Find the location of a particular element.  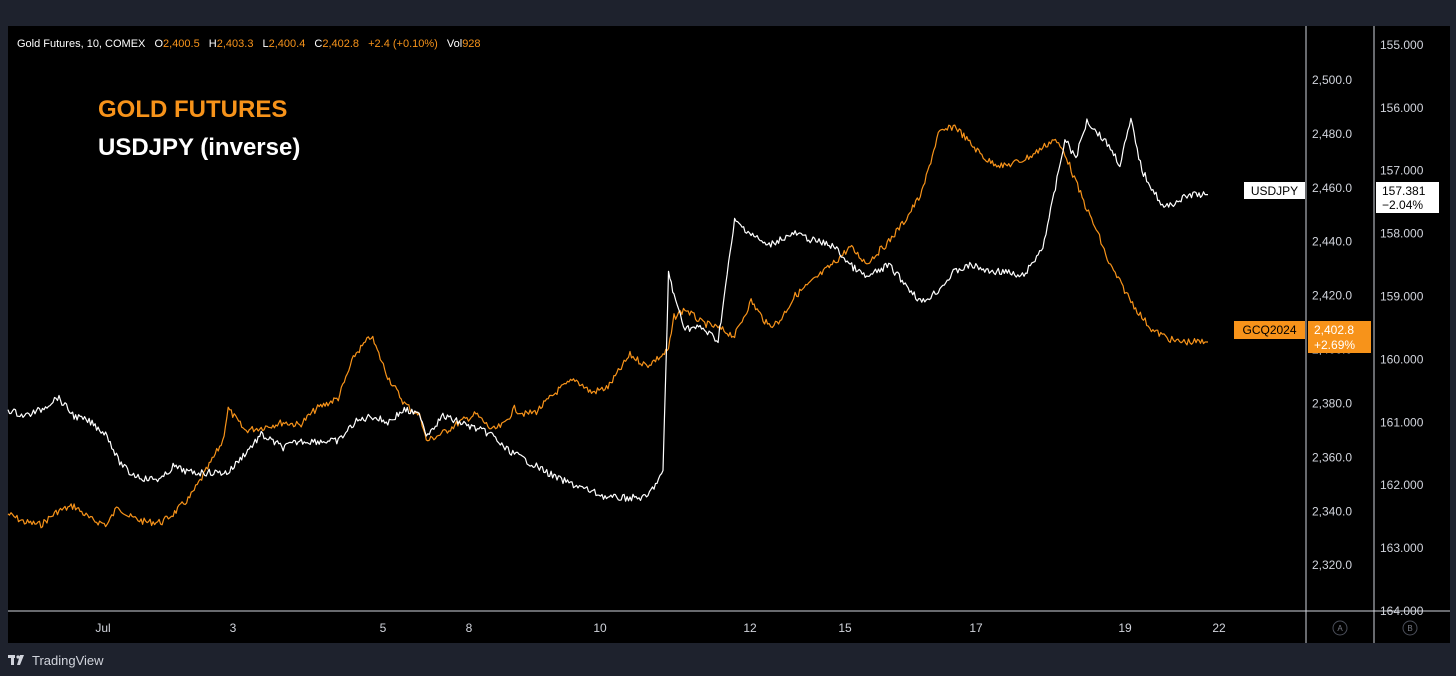

tradingview-logo-icon is located at coordinates (16, 660).